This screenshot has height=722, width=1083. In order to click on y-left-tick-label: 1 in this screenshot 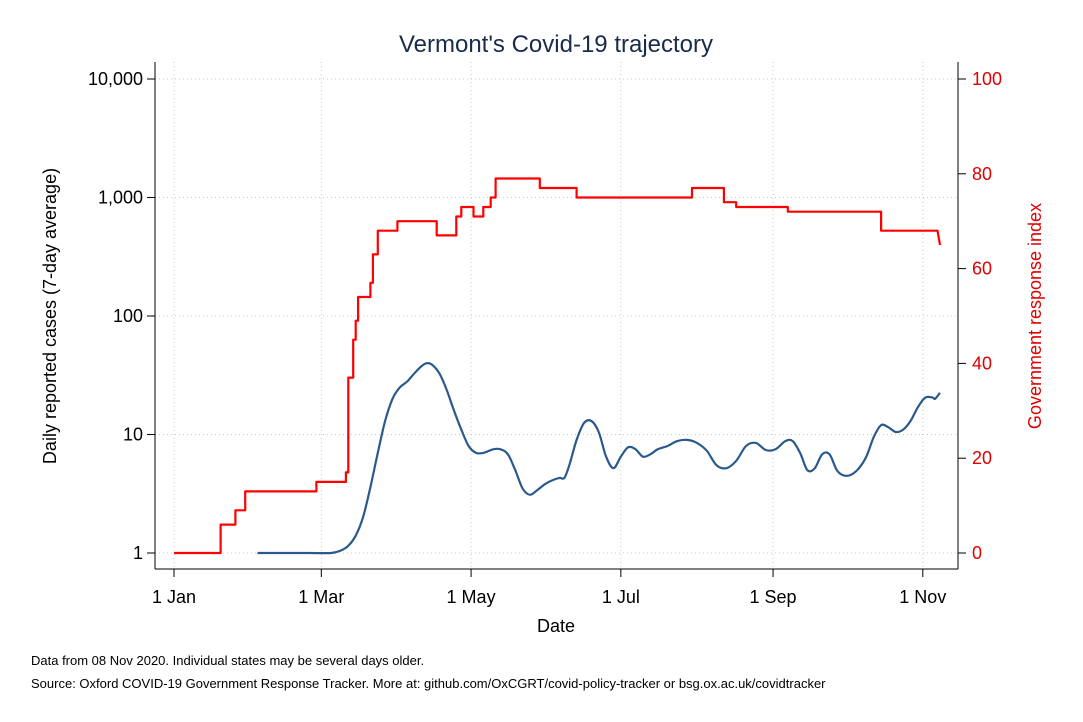, I will do `click(138, 553)`.